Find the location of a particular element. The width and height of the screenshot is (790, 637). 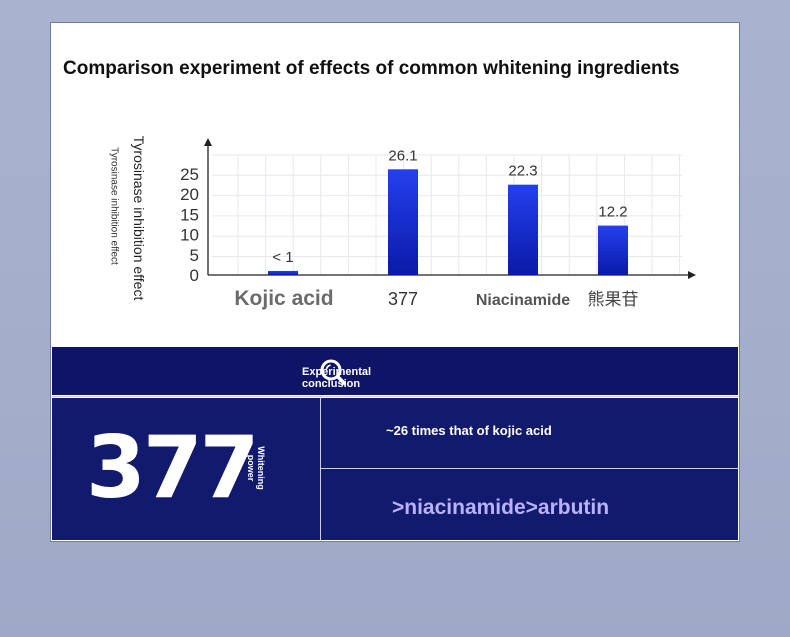

y-tick-label: 5 is located at coordinates (194, 255).